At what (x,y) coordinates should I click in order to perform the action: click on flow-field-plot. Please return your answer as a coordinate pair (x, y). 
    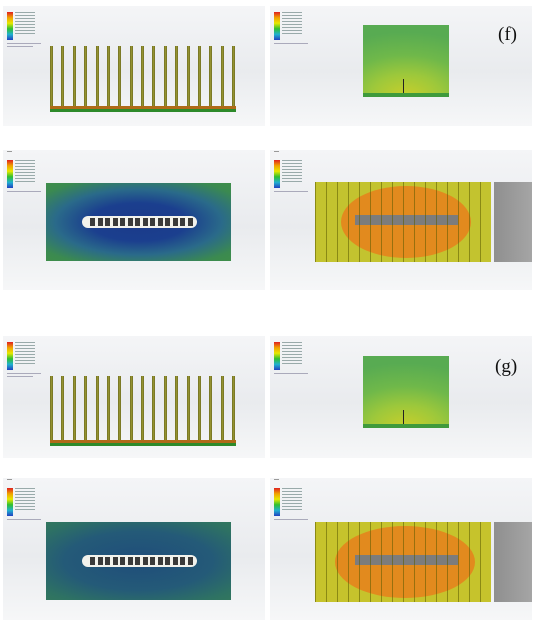
    Looking at the image, I should click on (406, 392).